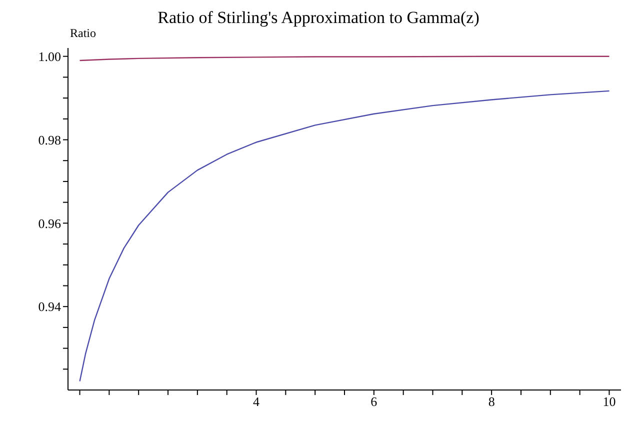  I want to click on y-tick-label: 0.96, so click(50, 223).